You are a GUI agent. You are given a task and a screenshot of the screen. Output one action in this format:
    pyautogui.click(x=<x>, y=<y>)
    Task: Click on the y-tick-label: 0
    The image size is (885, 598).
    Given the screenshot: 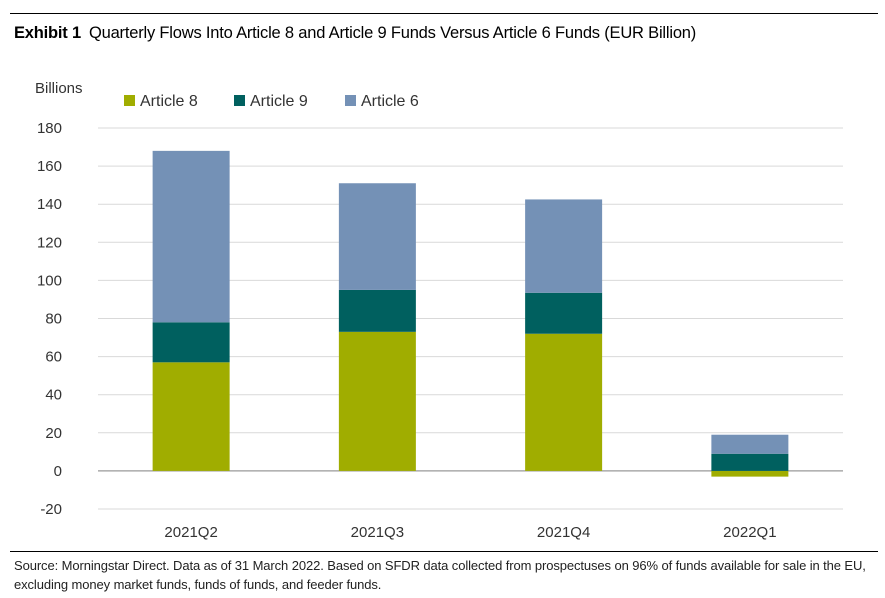 What is the action you would take?
    pyautogui.click(x=58, y=471)
    